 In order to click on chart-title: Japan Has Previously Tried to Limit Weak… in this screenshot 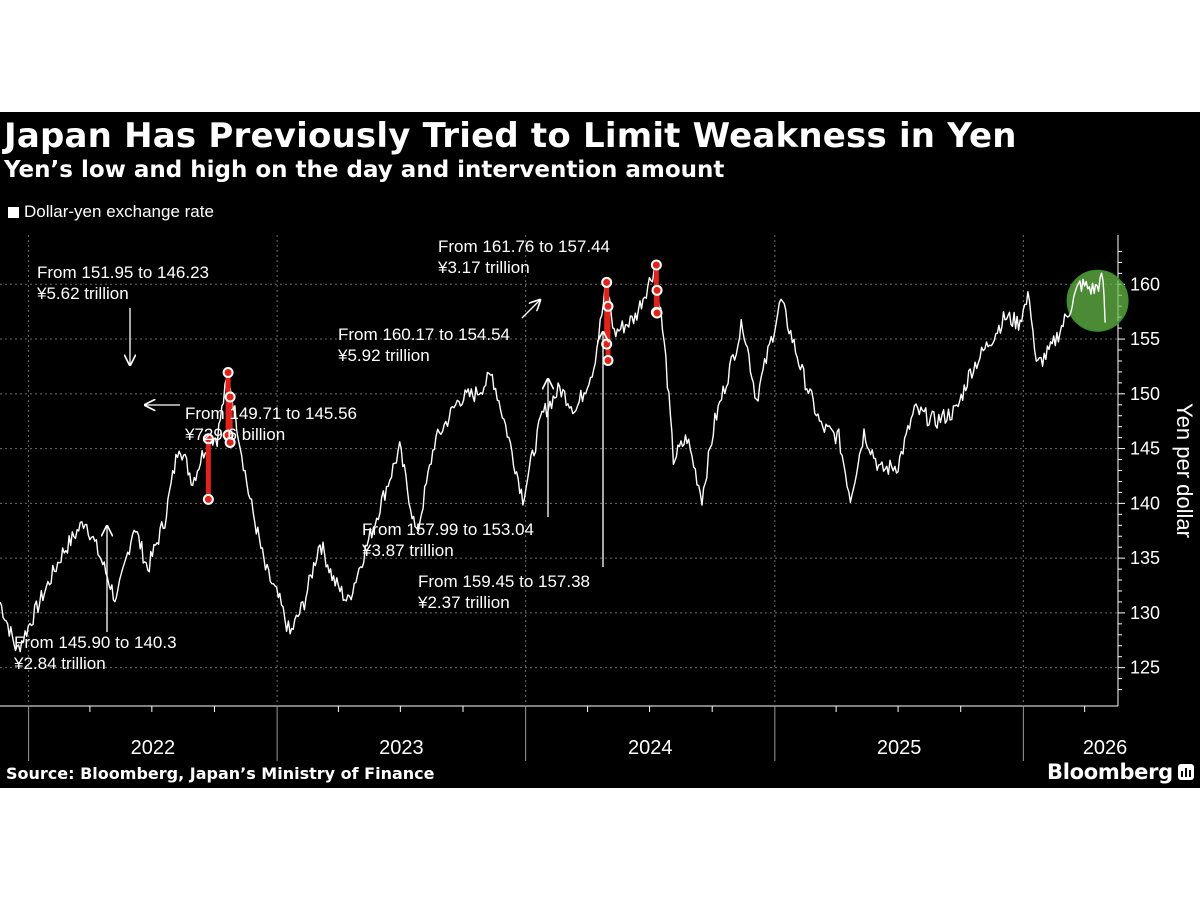, I will do `click(510, 136)`.